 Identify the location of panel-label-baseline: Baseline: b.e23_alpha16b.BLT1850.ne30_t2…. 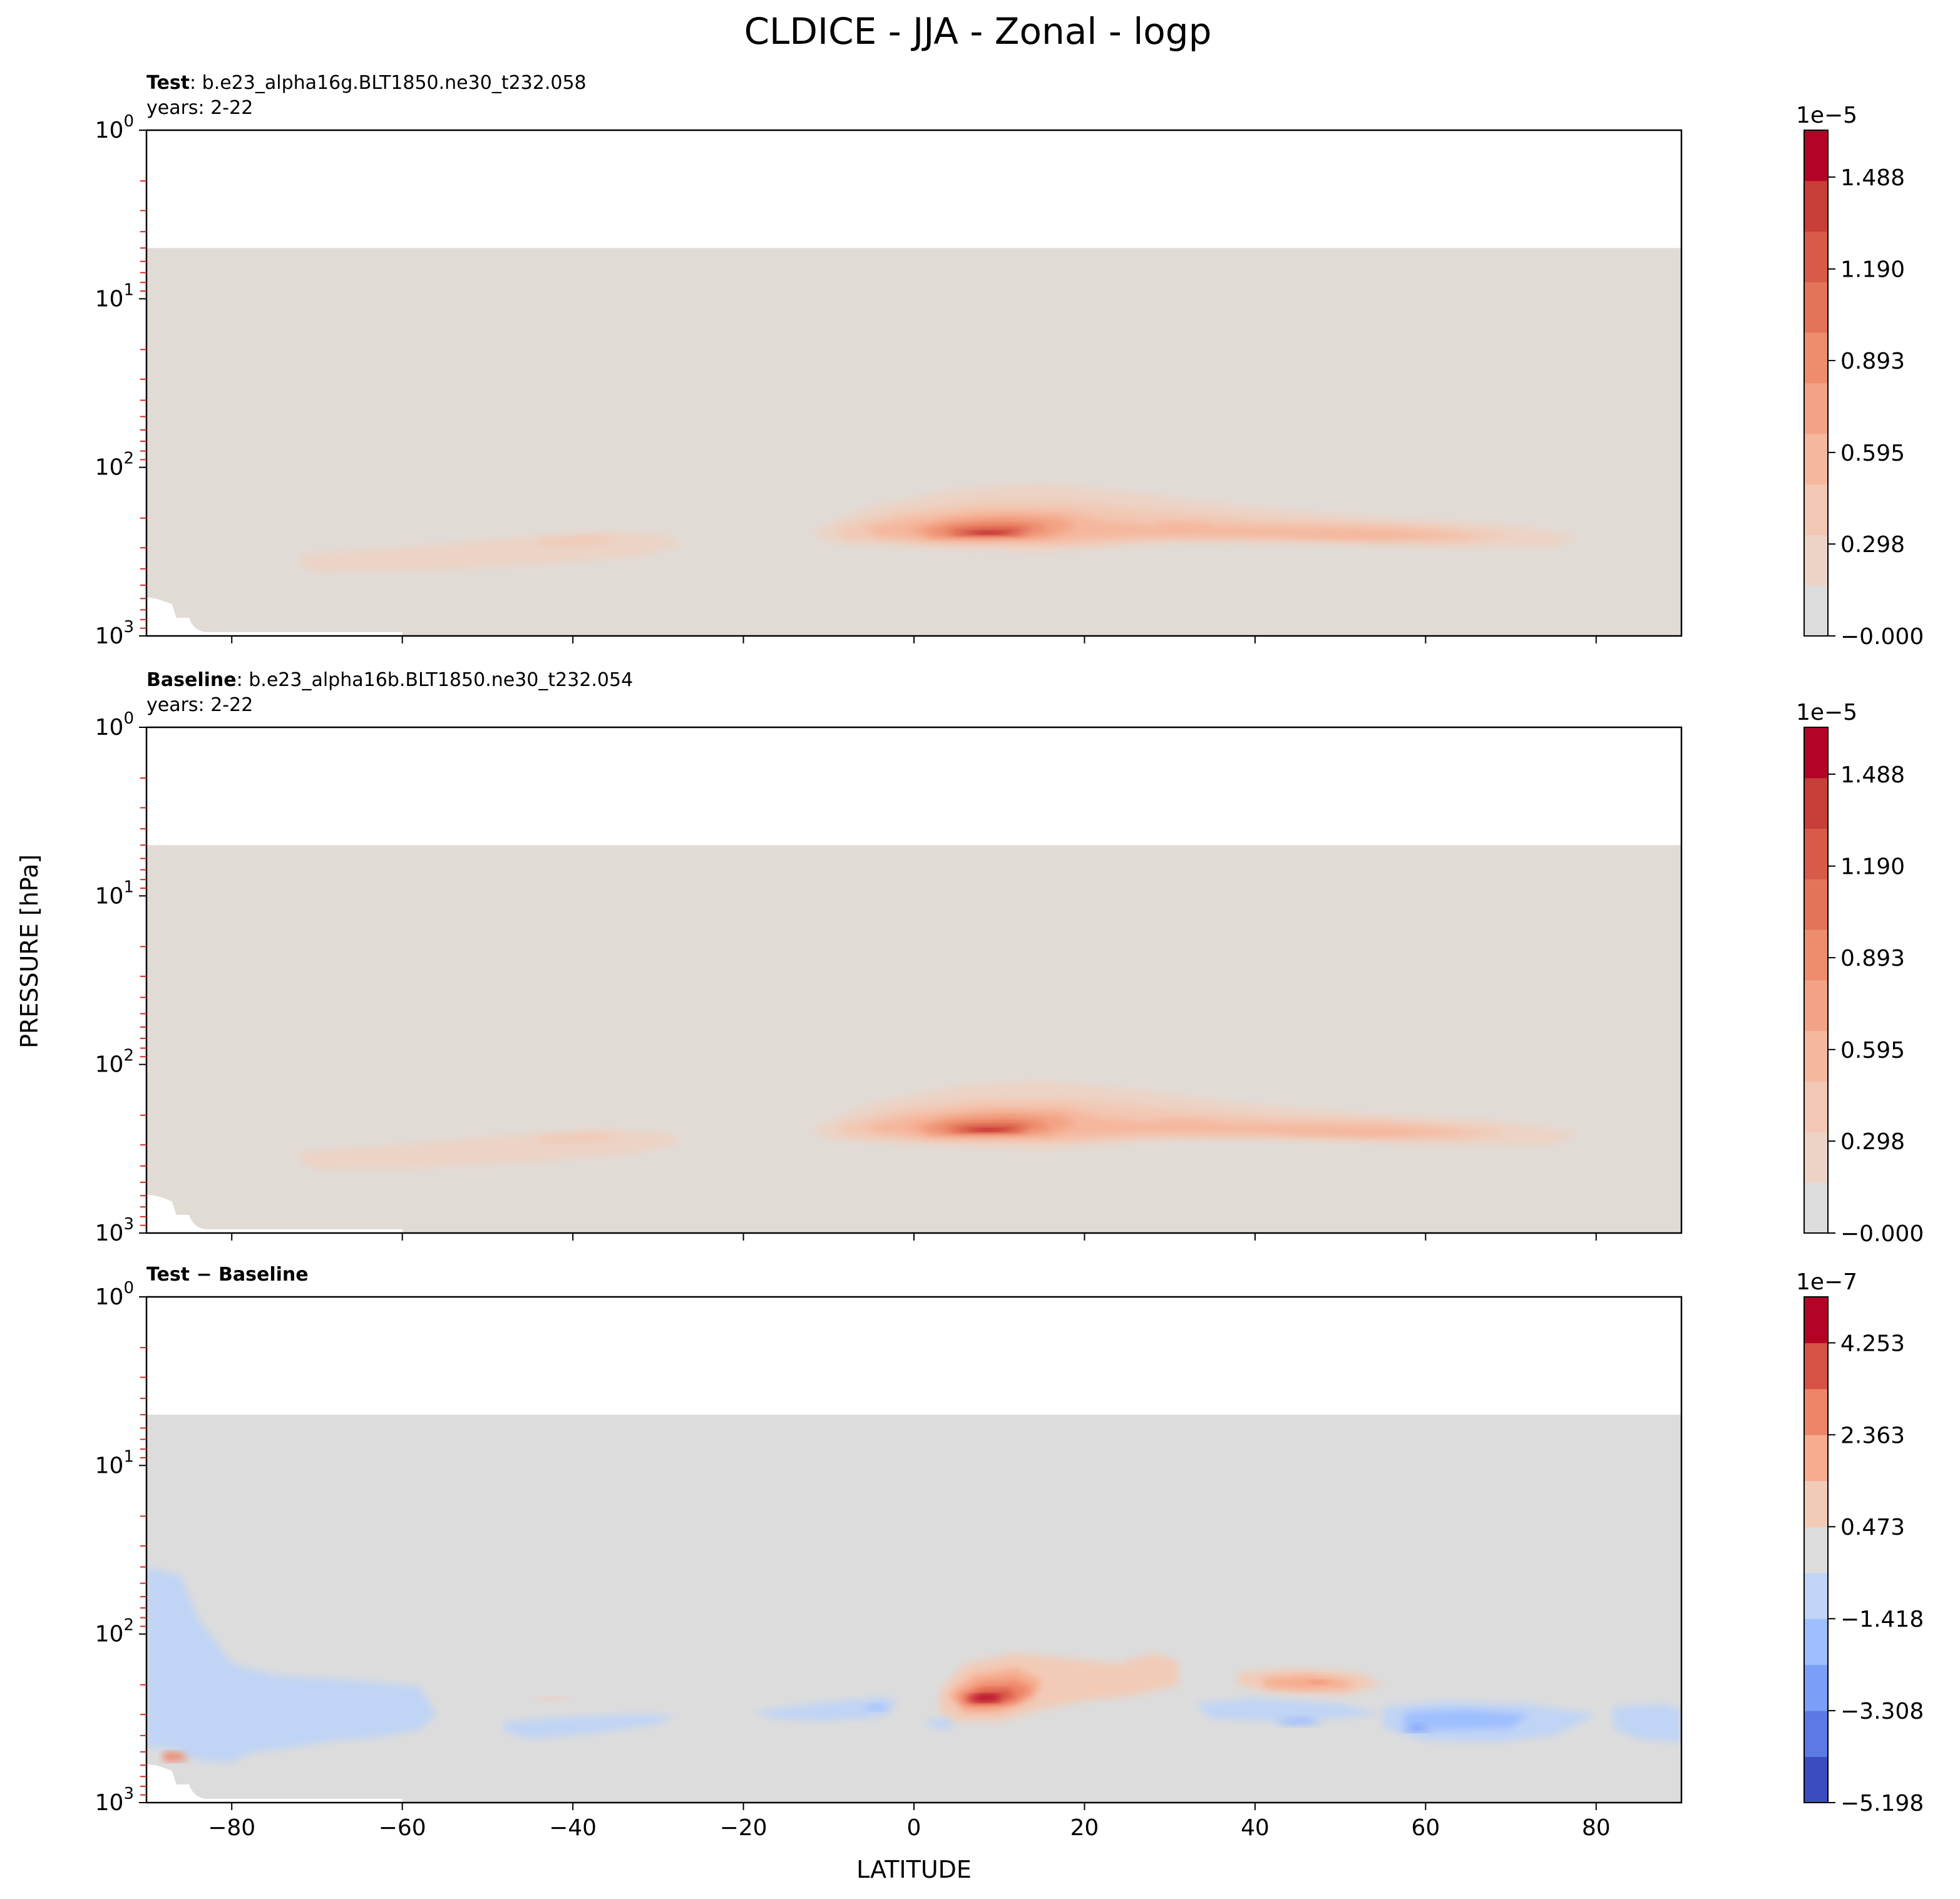
(389, 680).